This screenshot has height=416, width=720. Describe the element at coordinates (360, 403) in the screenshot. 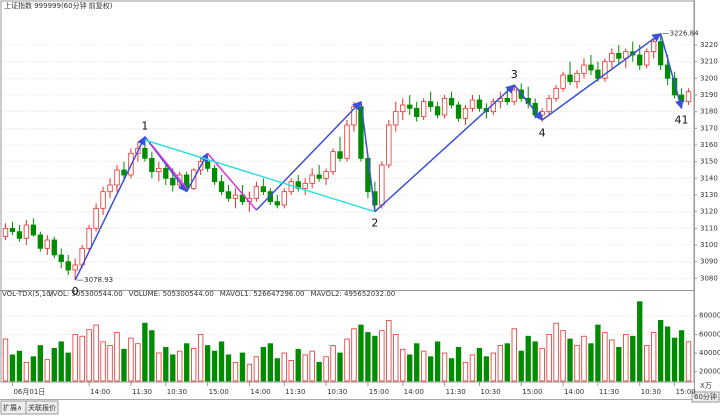

I see `tabs: 扩展∧ 关联报价 60分钟` at that location.